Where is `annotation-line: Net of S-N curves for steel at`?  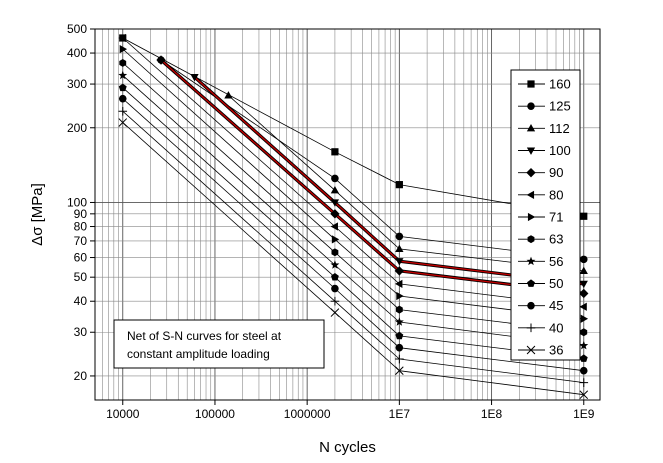
annotation-line: Net of S-N curves for steel at is located at coordinates (204, 336).